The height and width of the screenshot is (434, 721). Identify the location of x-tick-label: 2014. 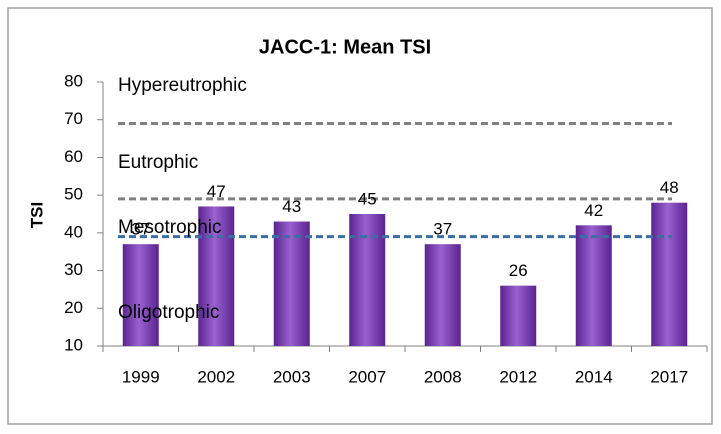
(594, 376).